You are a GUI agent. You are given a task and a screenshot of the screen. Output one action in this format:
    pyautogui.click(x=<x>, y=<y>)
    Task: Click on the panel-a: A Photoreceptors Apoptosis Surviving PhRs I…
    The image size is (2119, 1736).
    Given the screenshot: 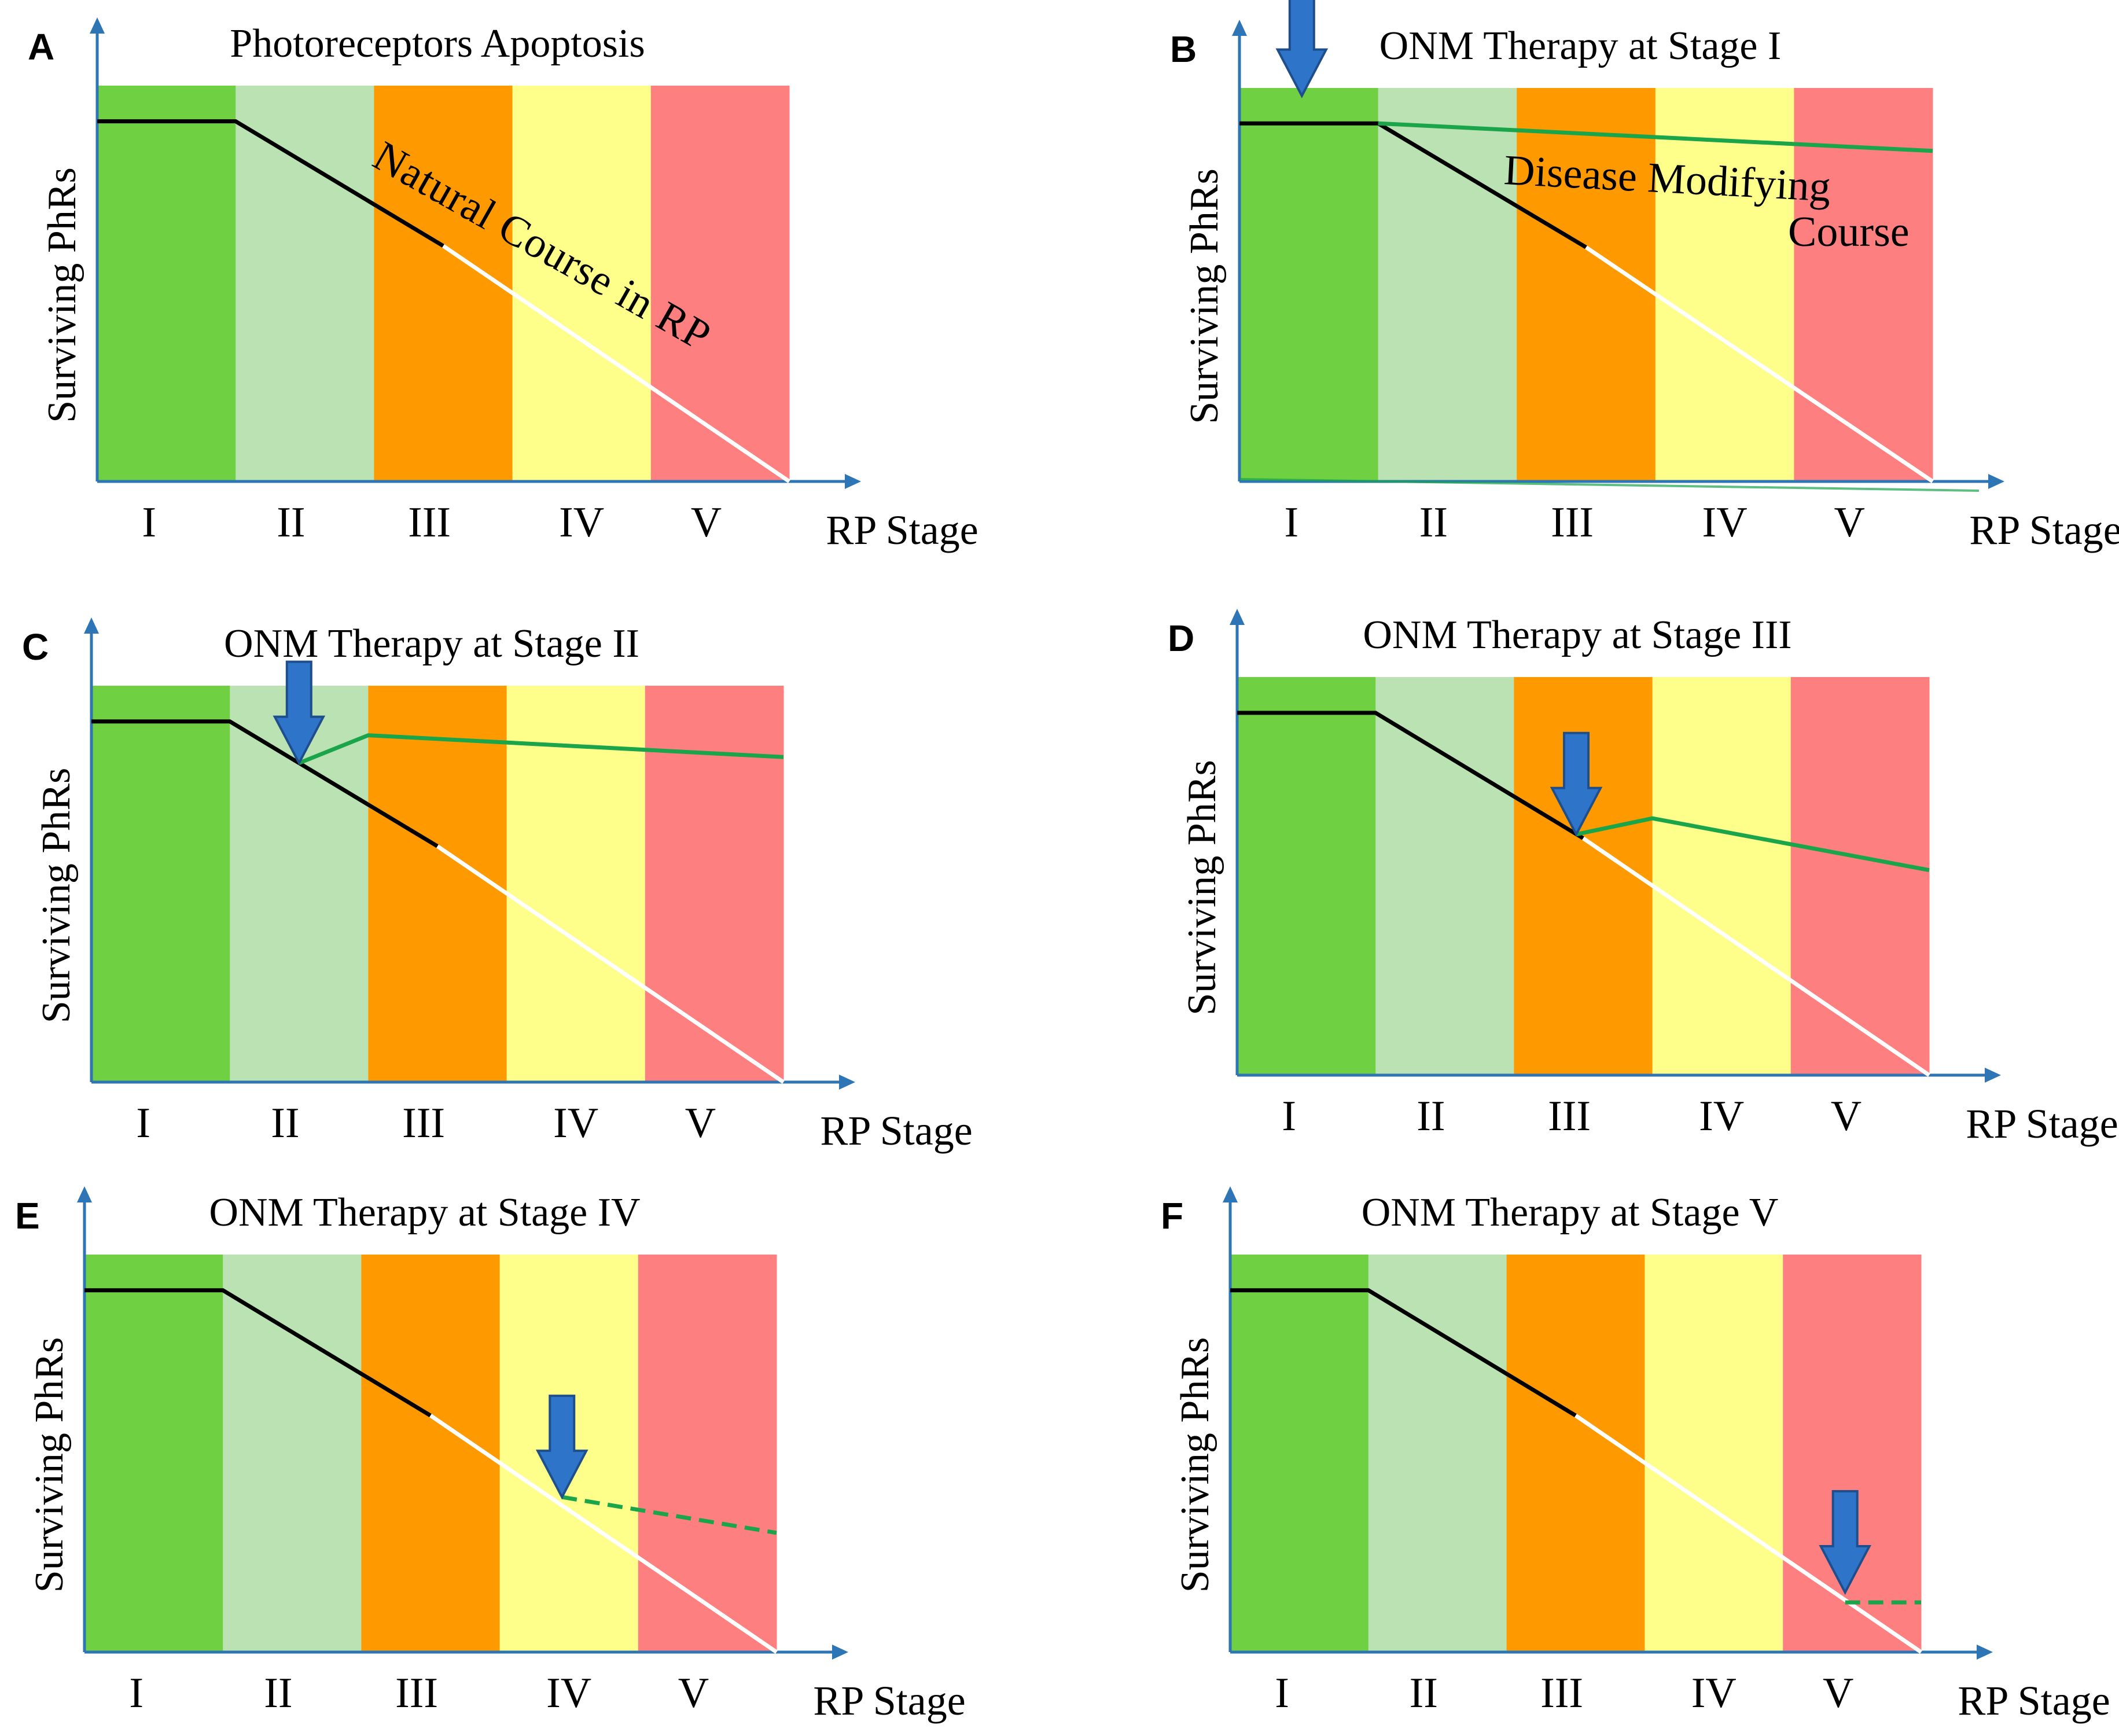 What is the action you would take?
    pyautogui.click(x=503, y=285)
    